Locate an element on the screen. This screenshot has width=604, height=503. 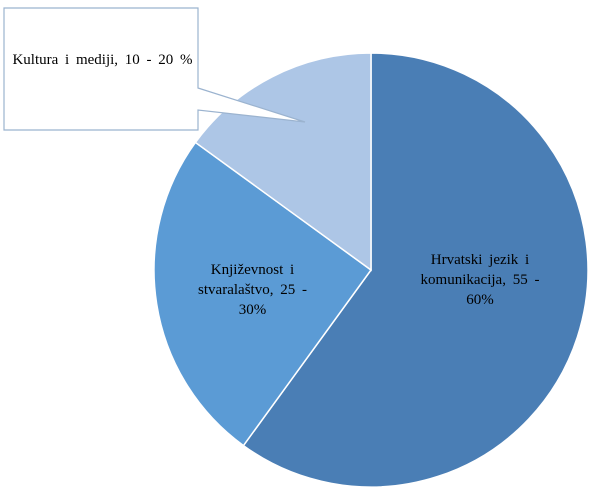
data-label: Književnost i stvaralaštvo, 25 - 30% is located at coordinates (252, 290).